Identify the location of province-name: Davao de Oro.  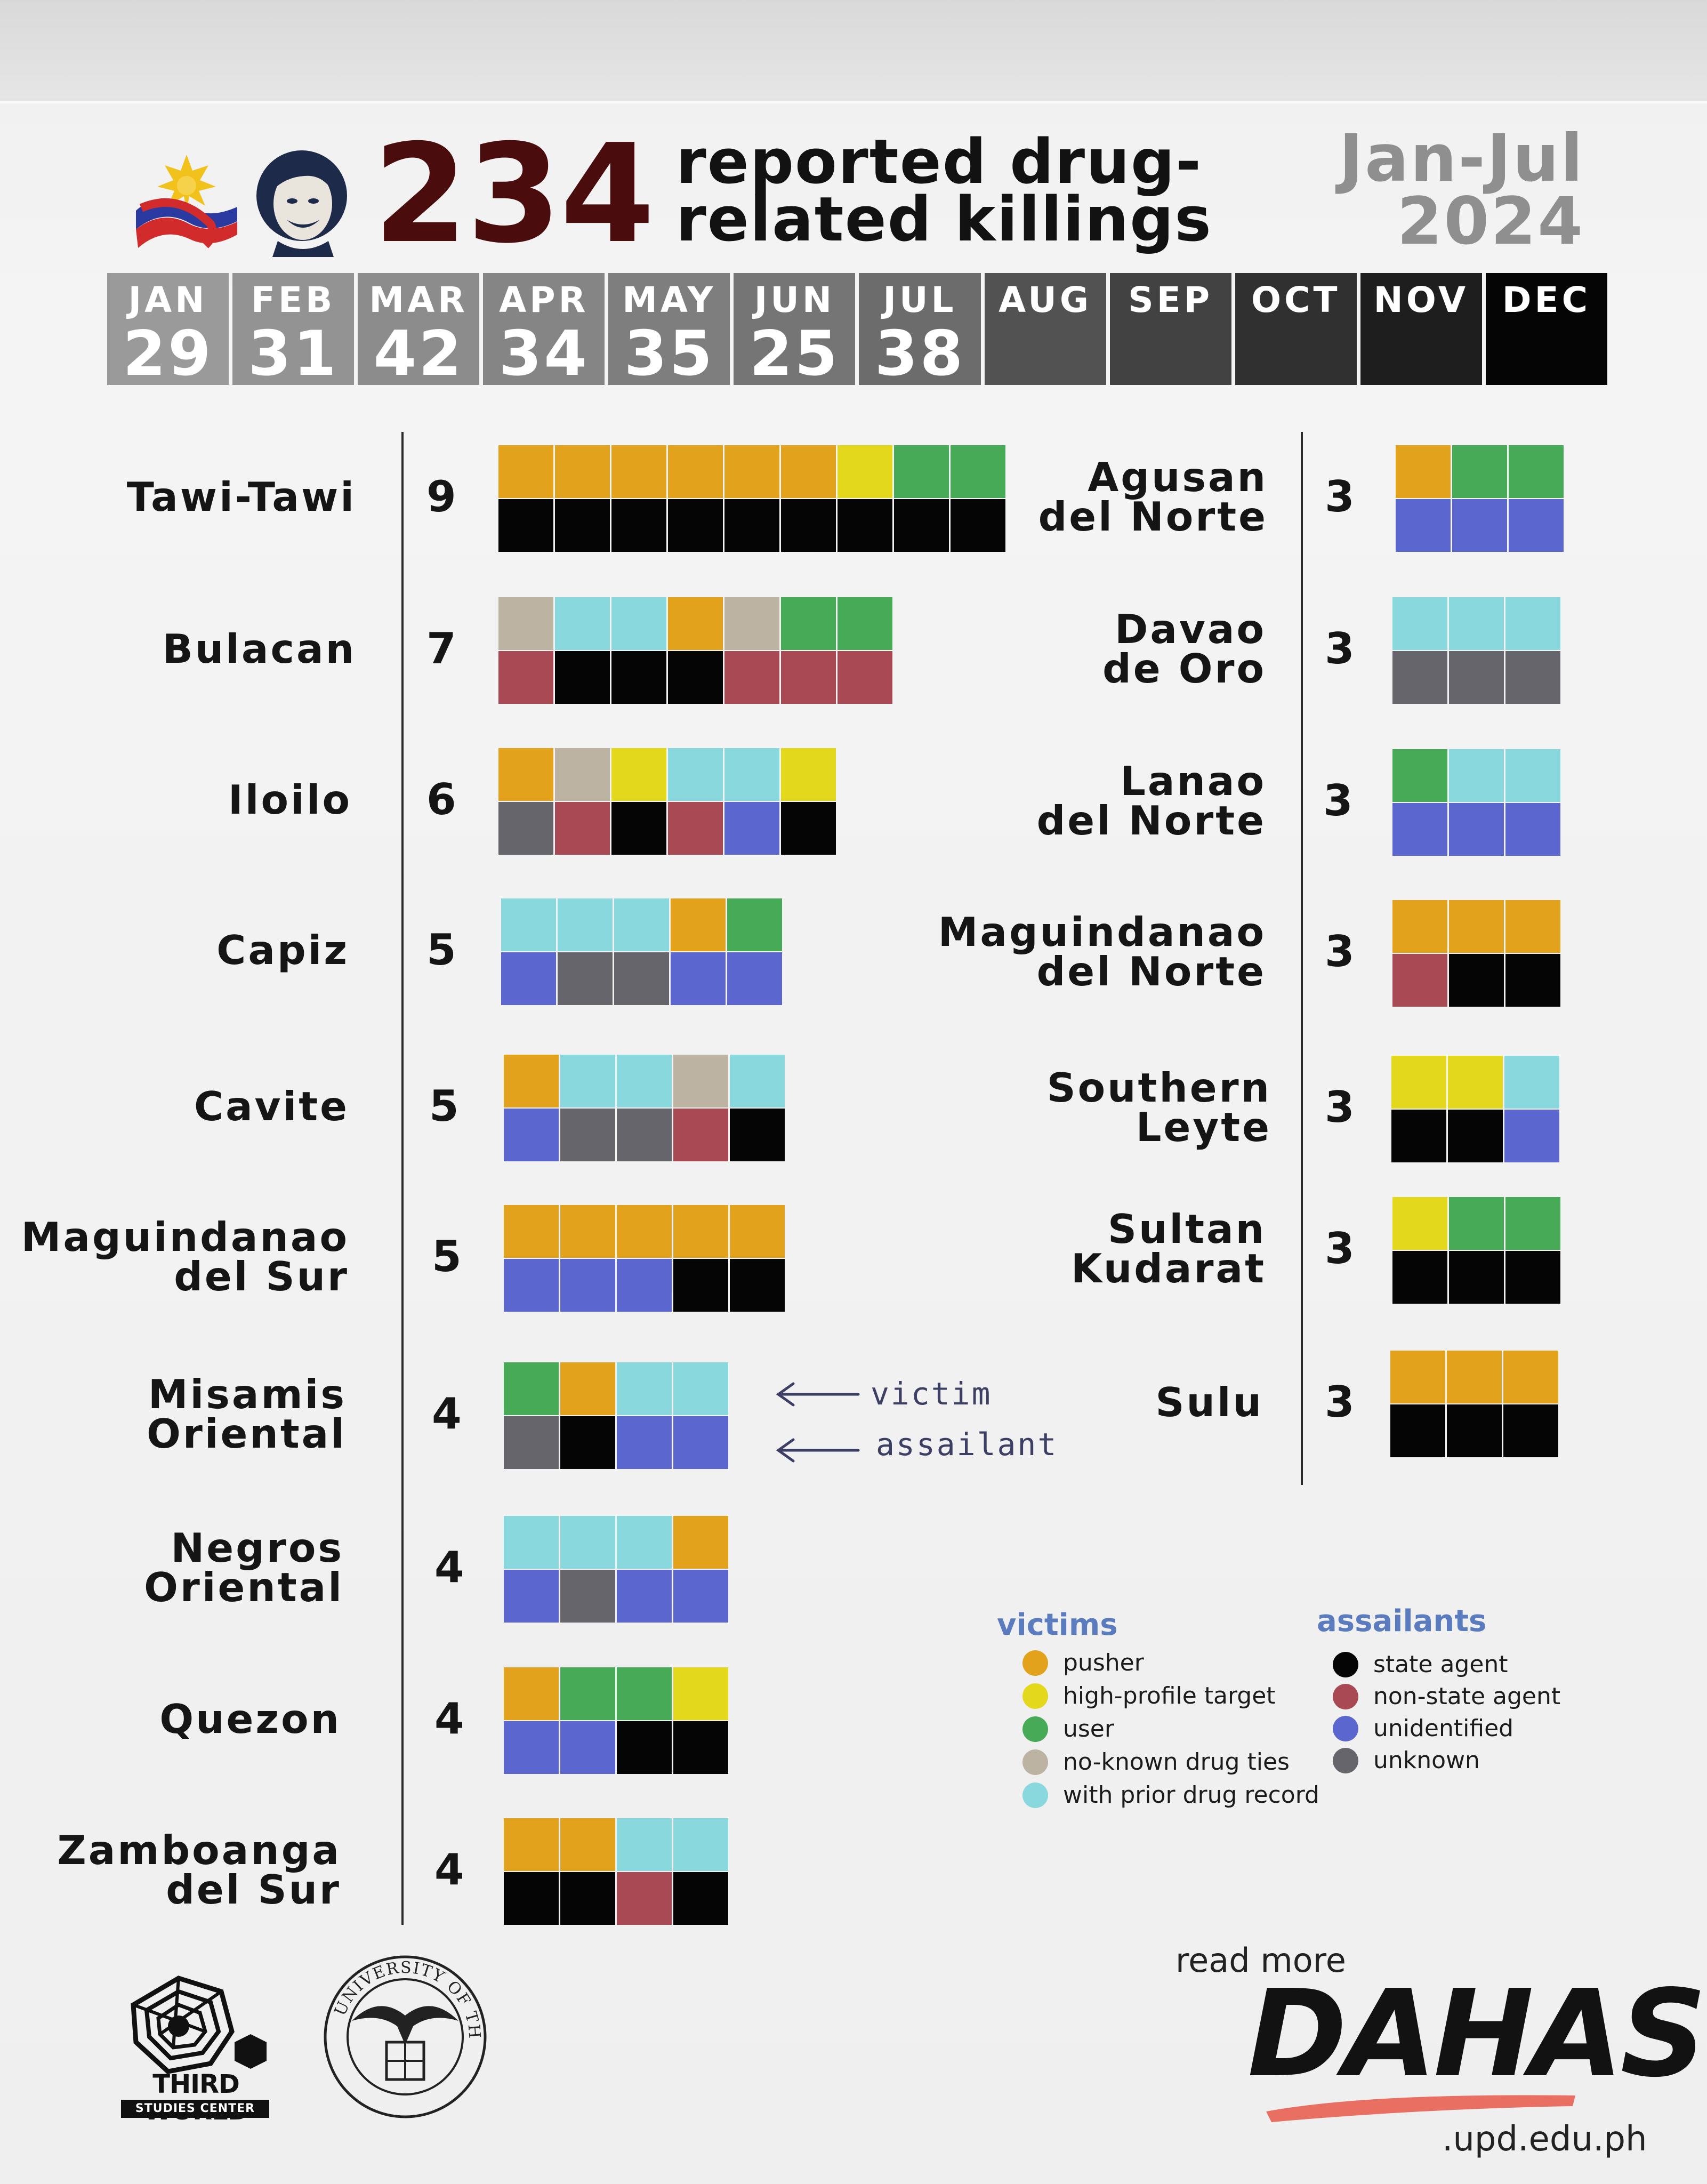
(1184, 649).